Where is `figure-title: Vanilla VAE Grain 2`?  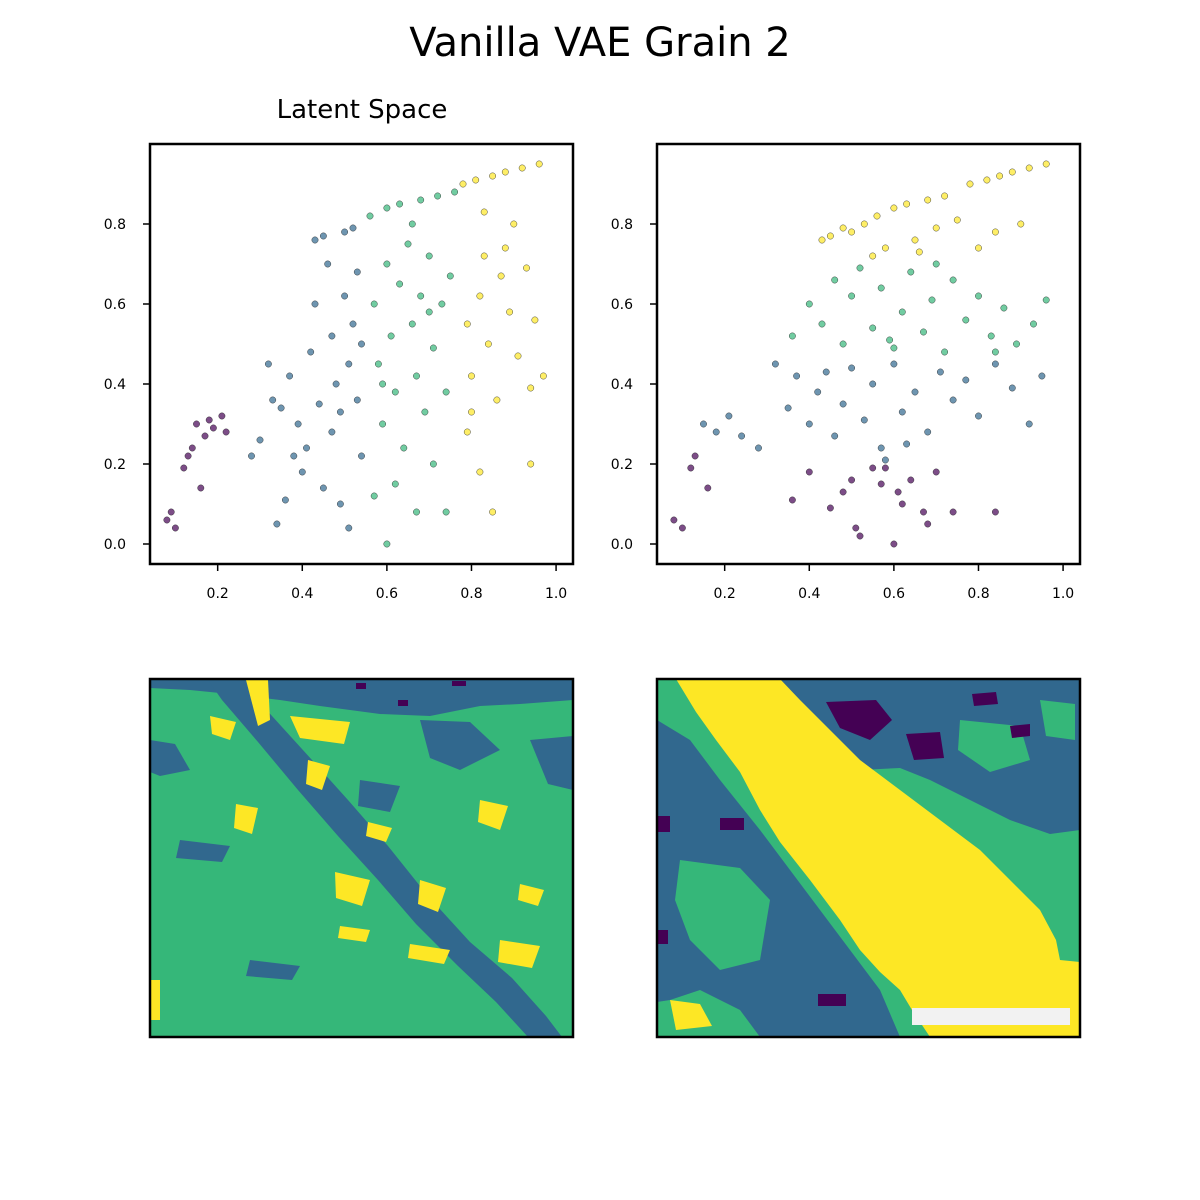
figure-title: Vanilla VAE Grain 2 is located at coordinates (599, 43).